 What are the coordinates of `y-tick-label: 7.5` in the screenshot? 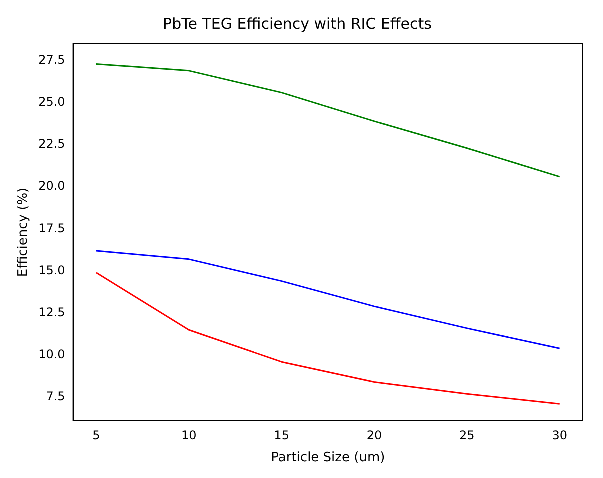 It's located at (56, 397).